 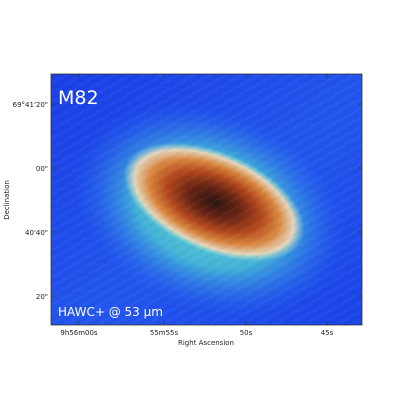 I want to click on x-tick-label: 50s, so click(x=246, y=333).